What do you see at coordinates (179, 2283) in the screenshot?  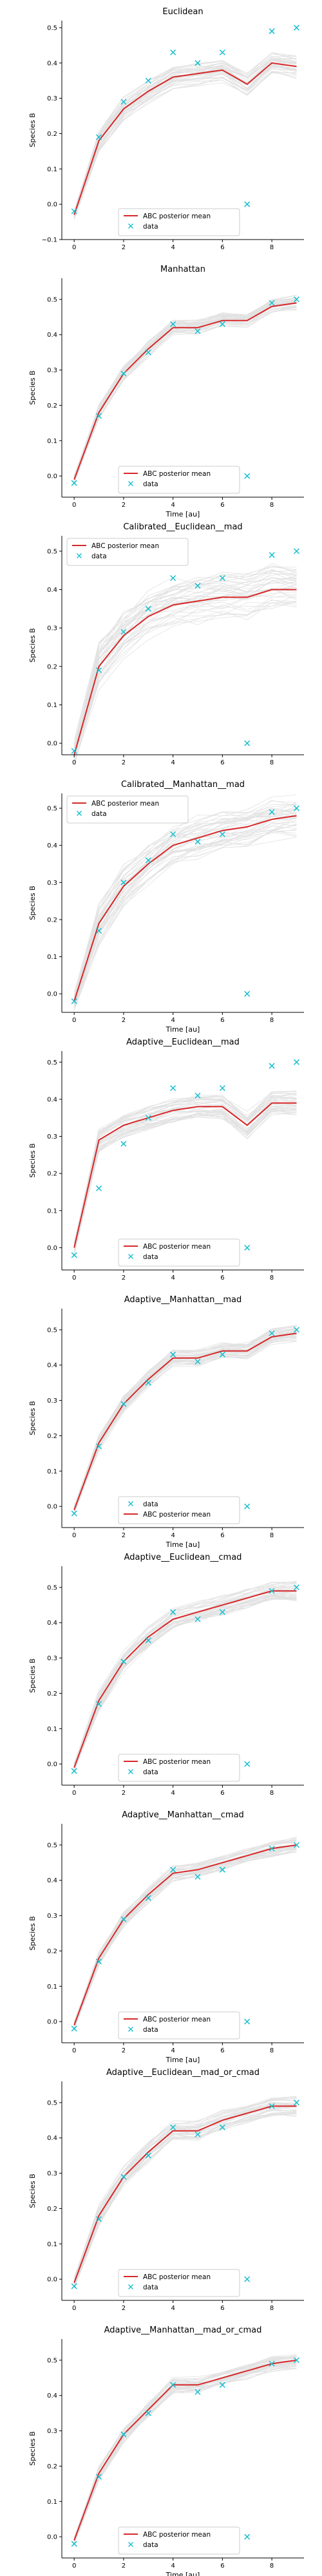 I see `legend: ABC posterior mean data` at bounding box center [179, 2283].